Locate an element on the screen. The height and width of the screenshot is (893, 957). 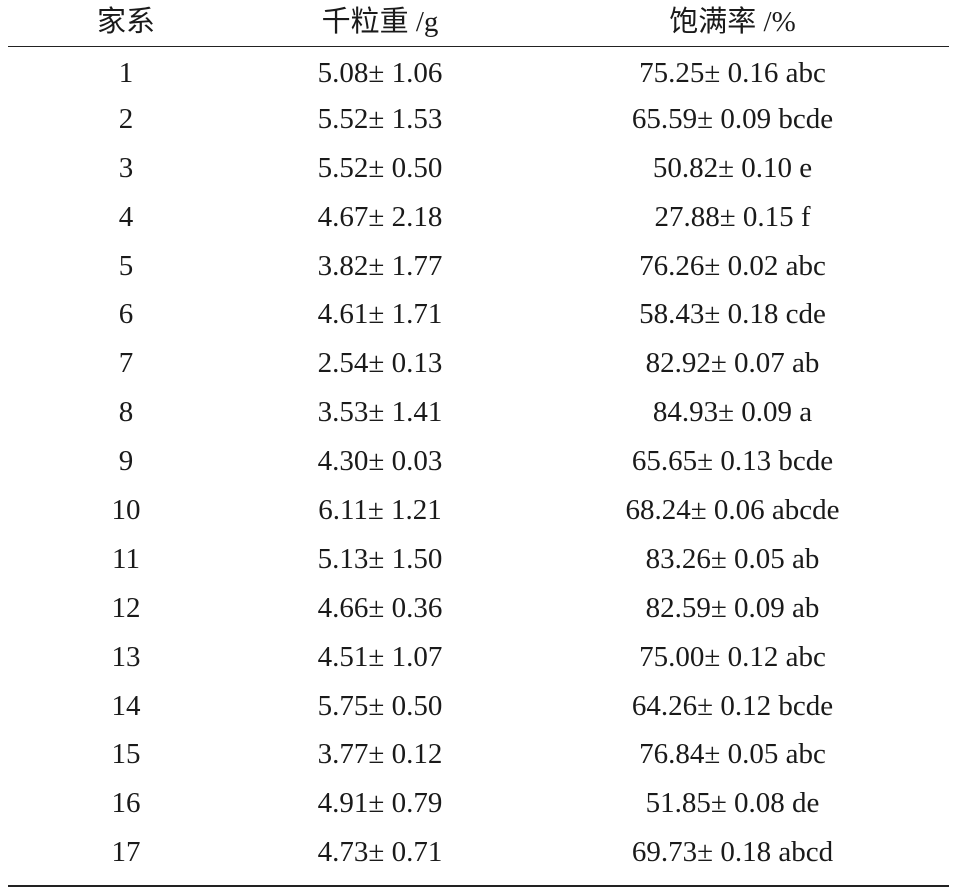
table-row: 15 3.77± 0.12 76.84± 0.05 abc is located at coordinates (478, 754).